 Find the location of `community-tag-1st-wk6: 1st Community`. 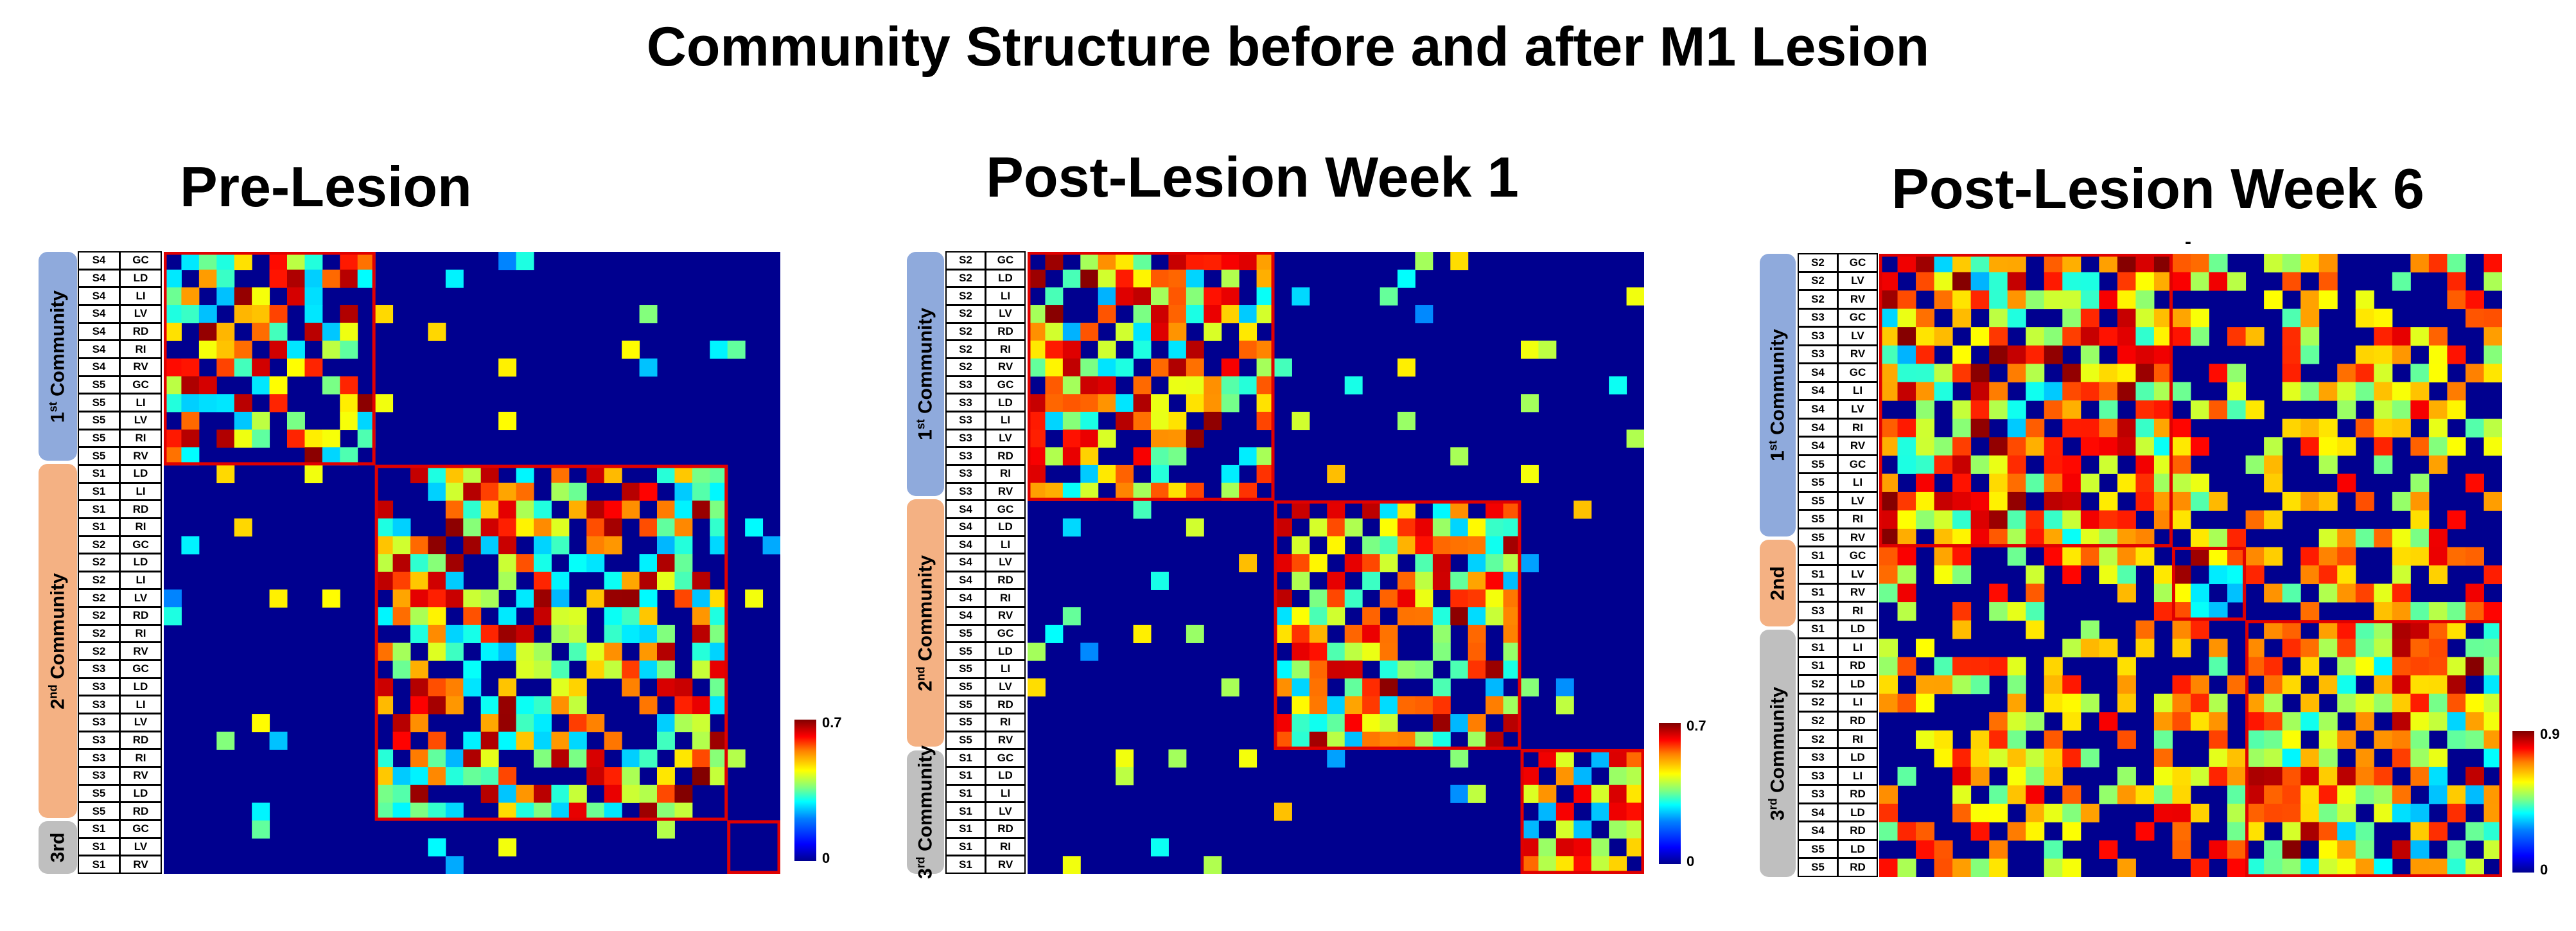

community-tag-1st-wk6: 1st Community is located at coordinates (1778, 395).